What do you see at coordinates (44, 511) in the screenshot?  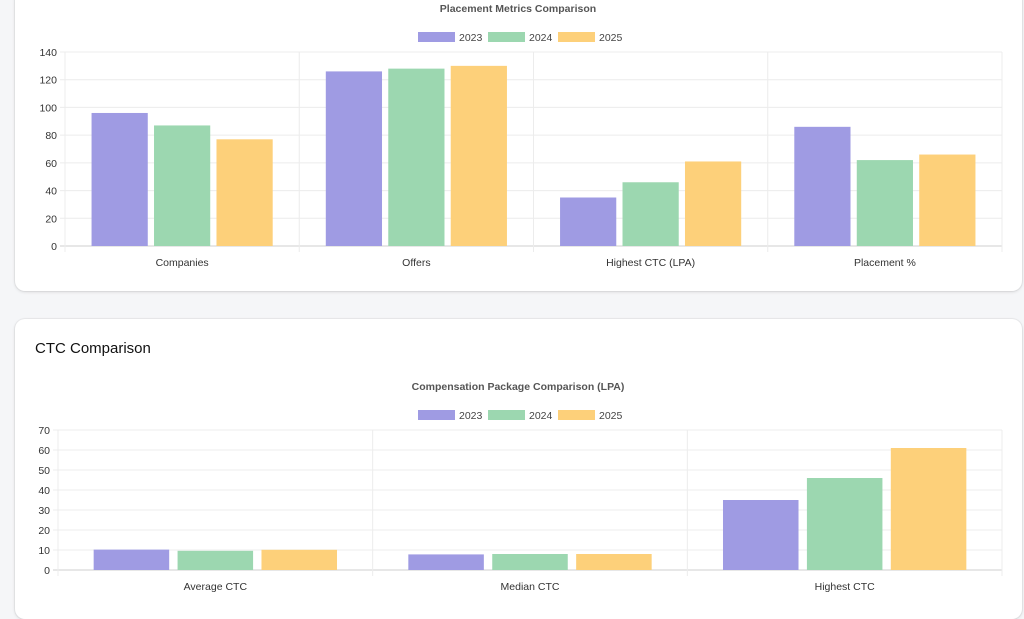 I see `y-tick-label: 30` at bounding box center [44, 511].